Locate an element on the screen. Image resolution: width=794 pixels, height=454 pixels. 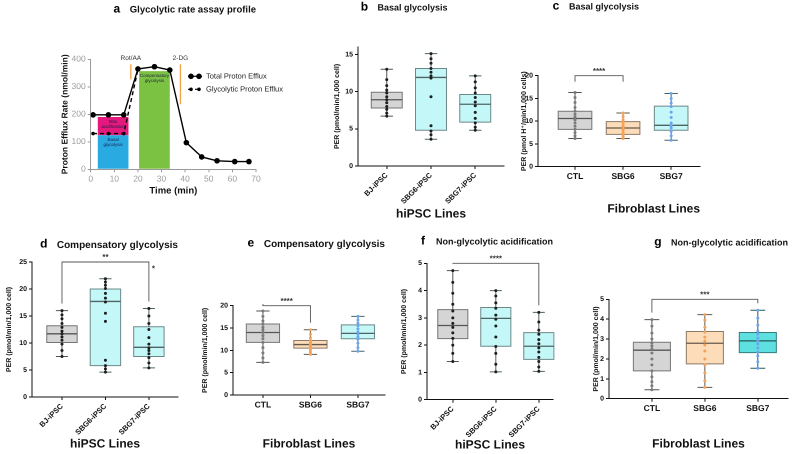
y-tick-label: 400 is located at coordinates (79, 59).